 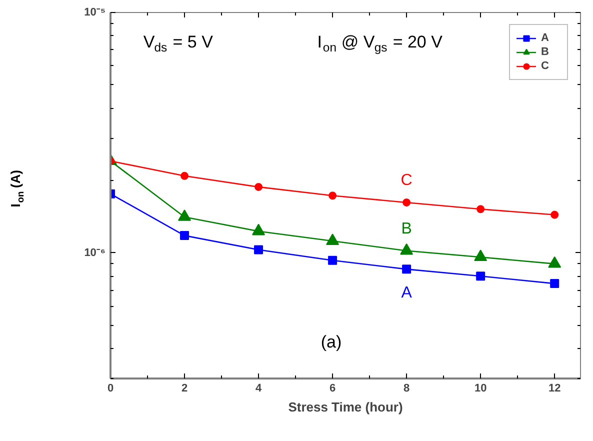 I want to click on x-tick-label: 6, so click(x=332, y=388).